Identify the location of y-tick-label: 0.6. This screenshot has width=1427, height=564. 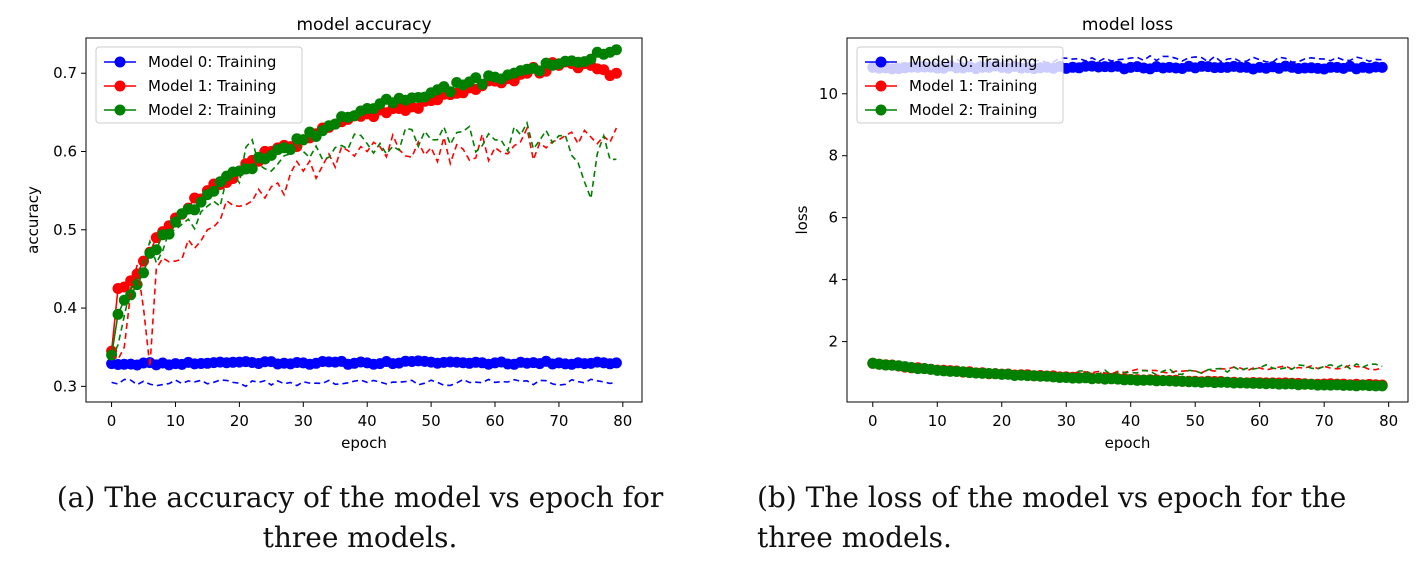
(65, 152).